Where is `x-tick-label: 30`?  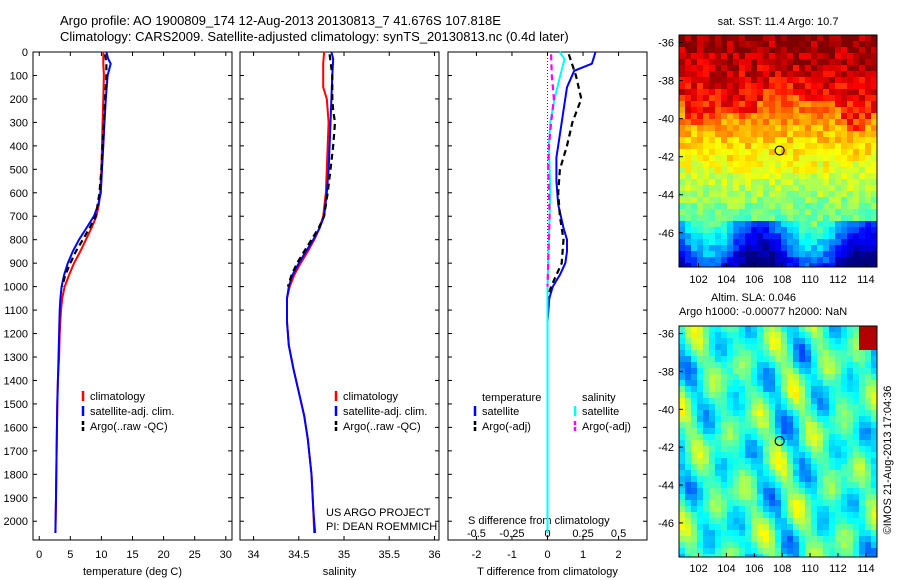
x-tick-label: 30 is located at coordinates (226, 555).